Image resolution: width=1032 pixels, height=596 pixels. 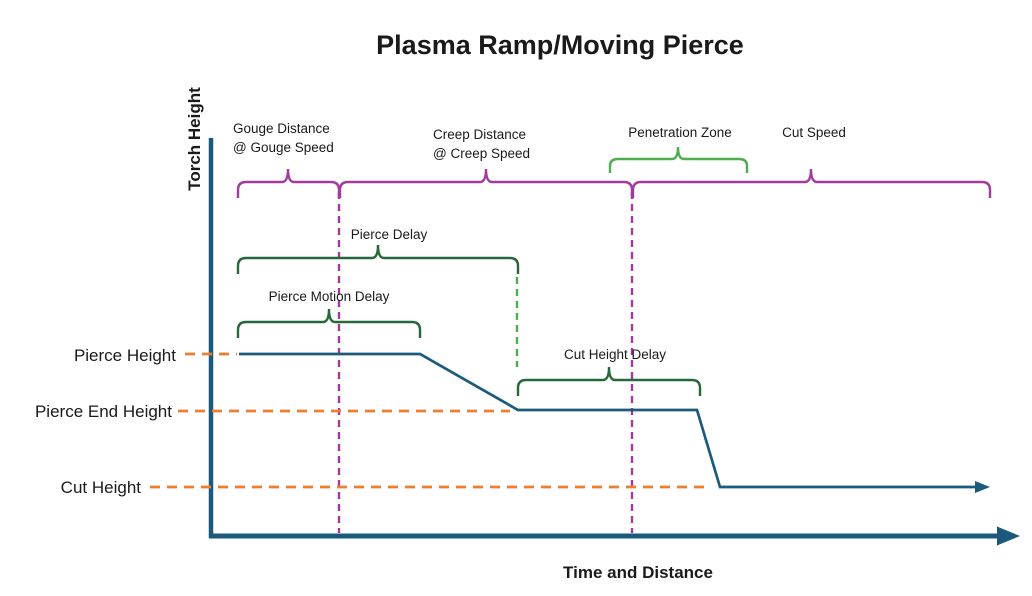 What do you see at coordinates (632, 256) in the screenshot?
I see `penetration-zone-group` at bounding box center [632, 256].